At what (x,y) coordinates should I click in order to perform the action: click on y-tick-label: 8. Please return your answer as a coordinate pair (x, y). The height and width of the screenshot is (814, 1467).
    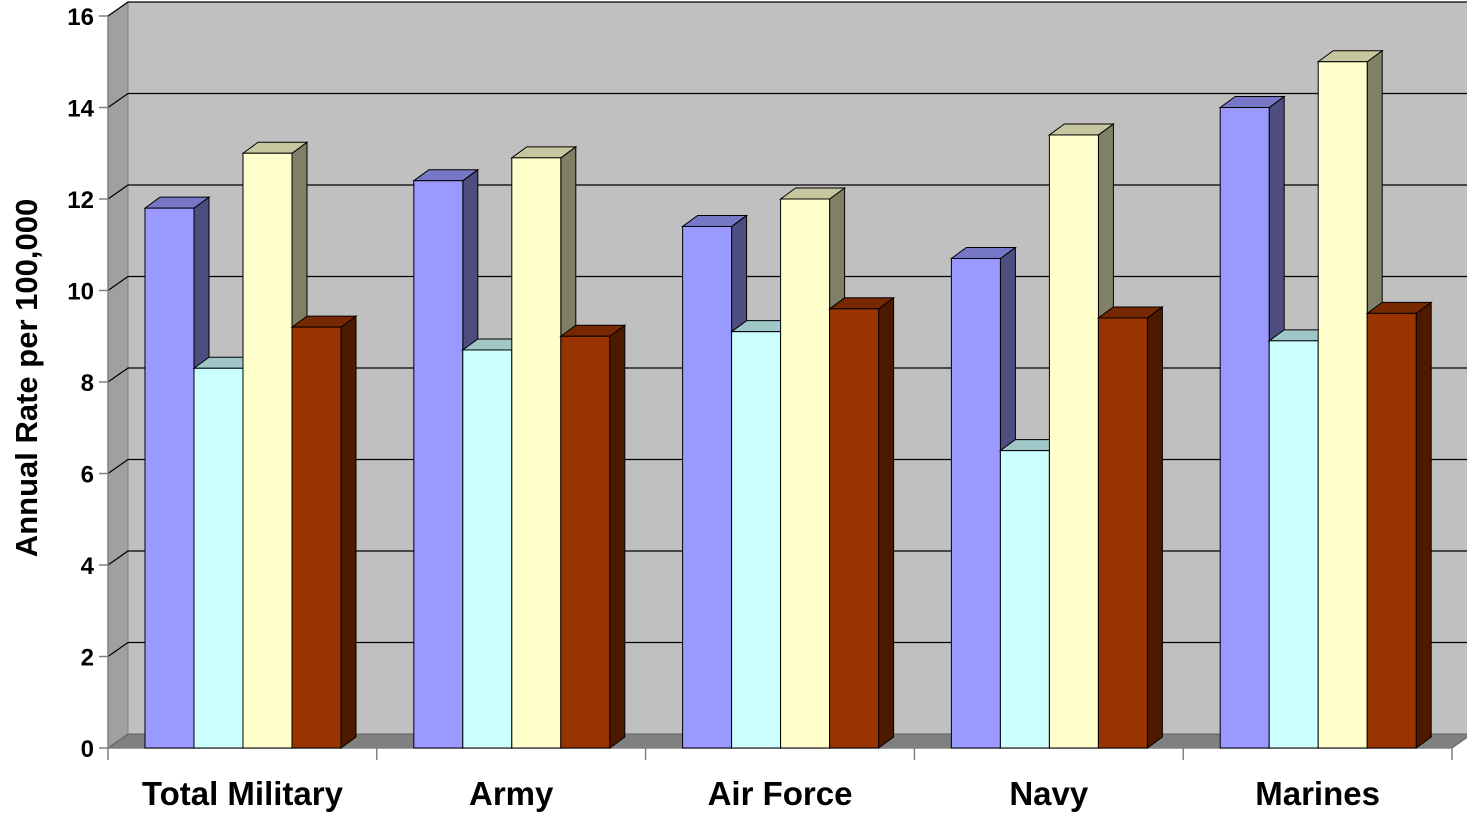
    Looking at the image, I should click on (87, 383).